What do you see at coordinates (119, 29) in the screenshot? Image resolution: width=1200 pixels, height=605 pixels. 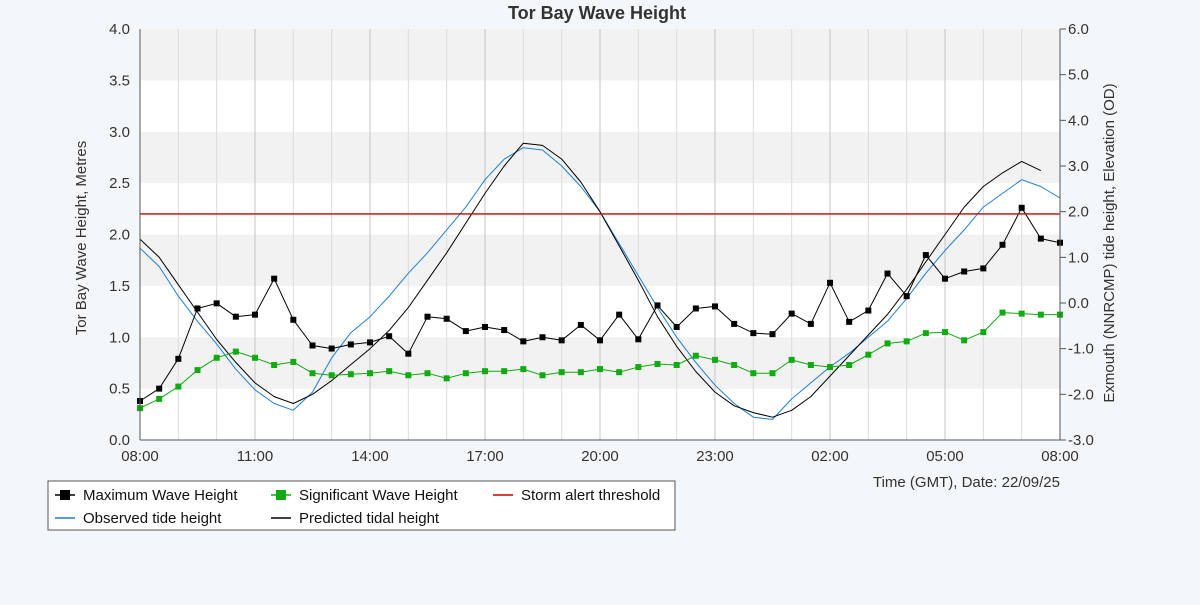 I see `y-tick-label: 4.0` at bounding box center [119, 29].